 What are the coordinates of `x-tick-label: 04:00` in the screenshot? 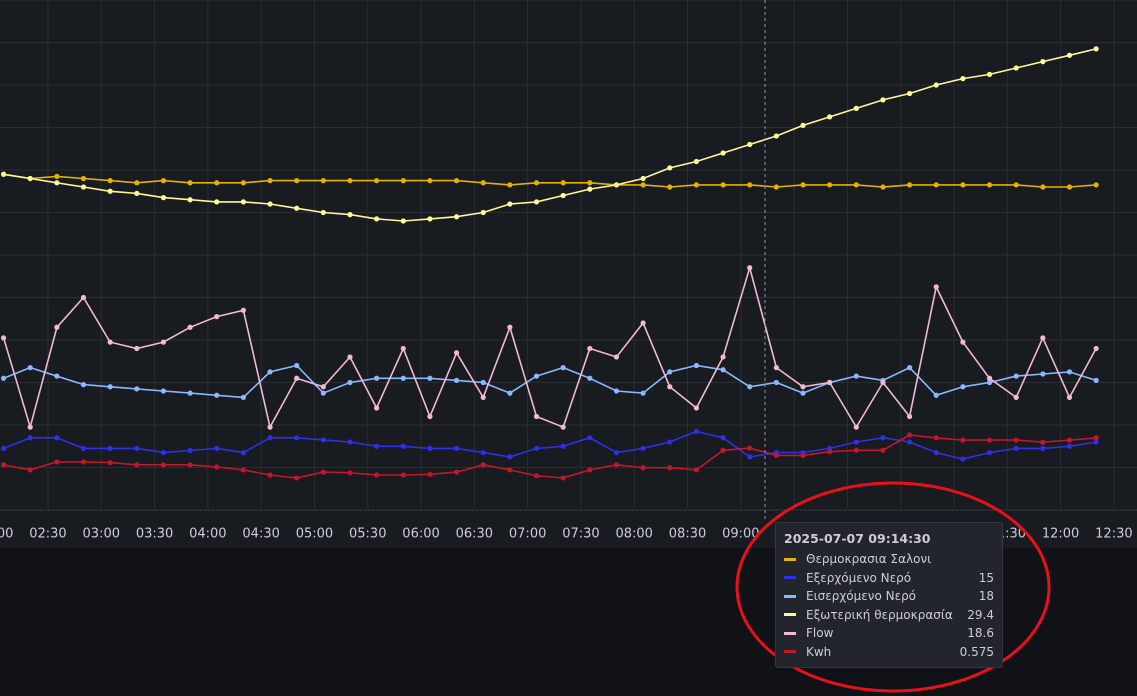 It's located at (207, 534).